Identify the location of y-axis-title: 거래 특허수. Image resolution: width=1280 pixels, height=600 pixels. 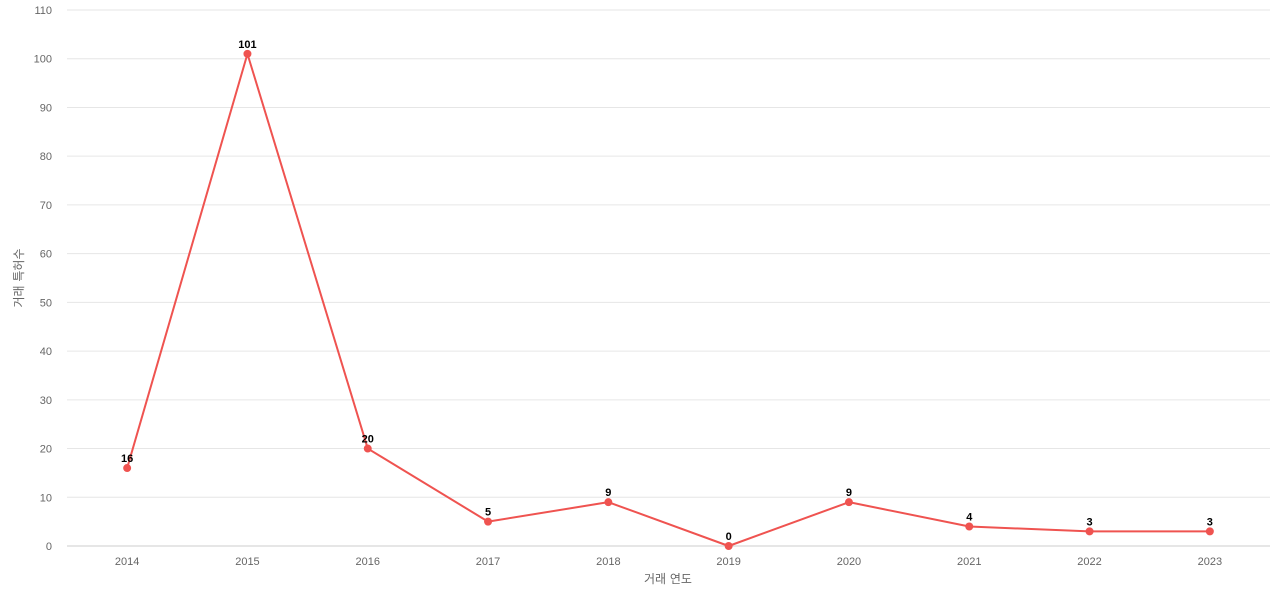
(19, 277).